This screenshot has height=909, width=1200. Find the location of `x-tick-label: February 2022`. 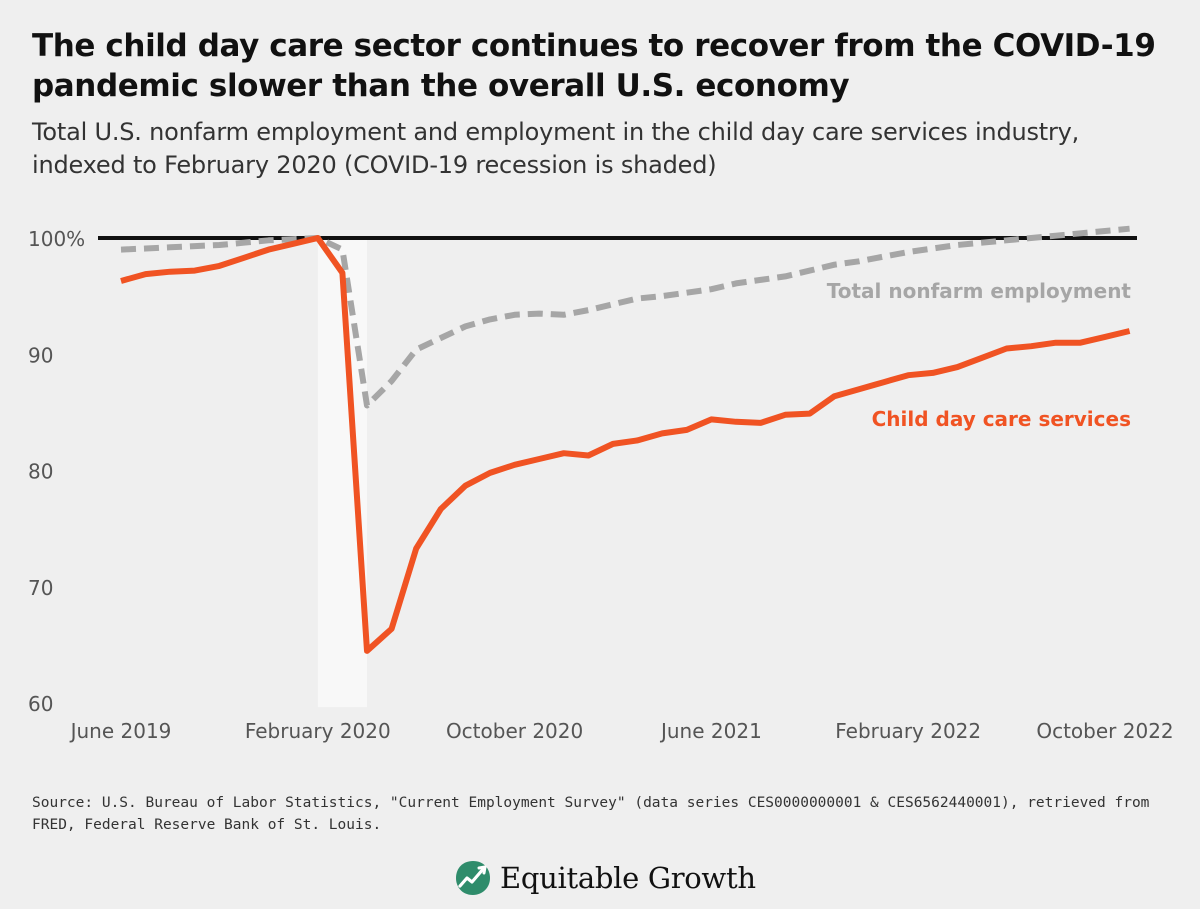

x-tick-label: February 2022 is located at coordinates (908, 731).